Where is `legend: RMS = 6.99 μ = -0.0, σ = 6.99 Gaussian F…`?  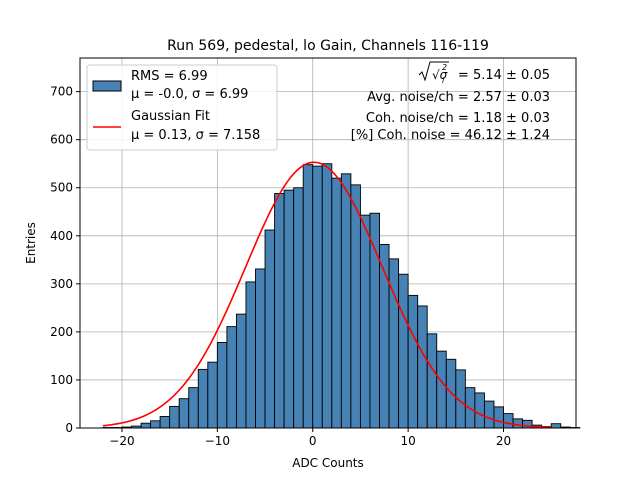
legend: RMS = 6.99 μ = -0.0, σ = 6.99 Gaussian F… is located at coordinates (182, 107).